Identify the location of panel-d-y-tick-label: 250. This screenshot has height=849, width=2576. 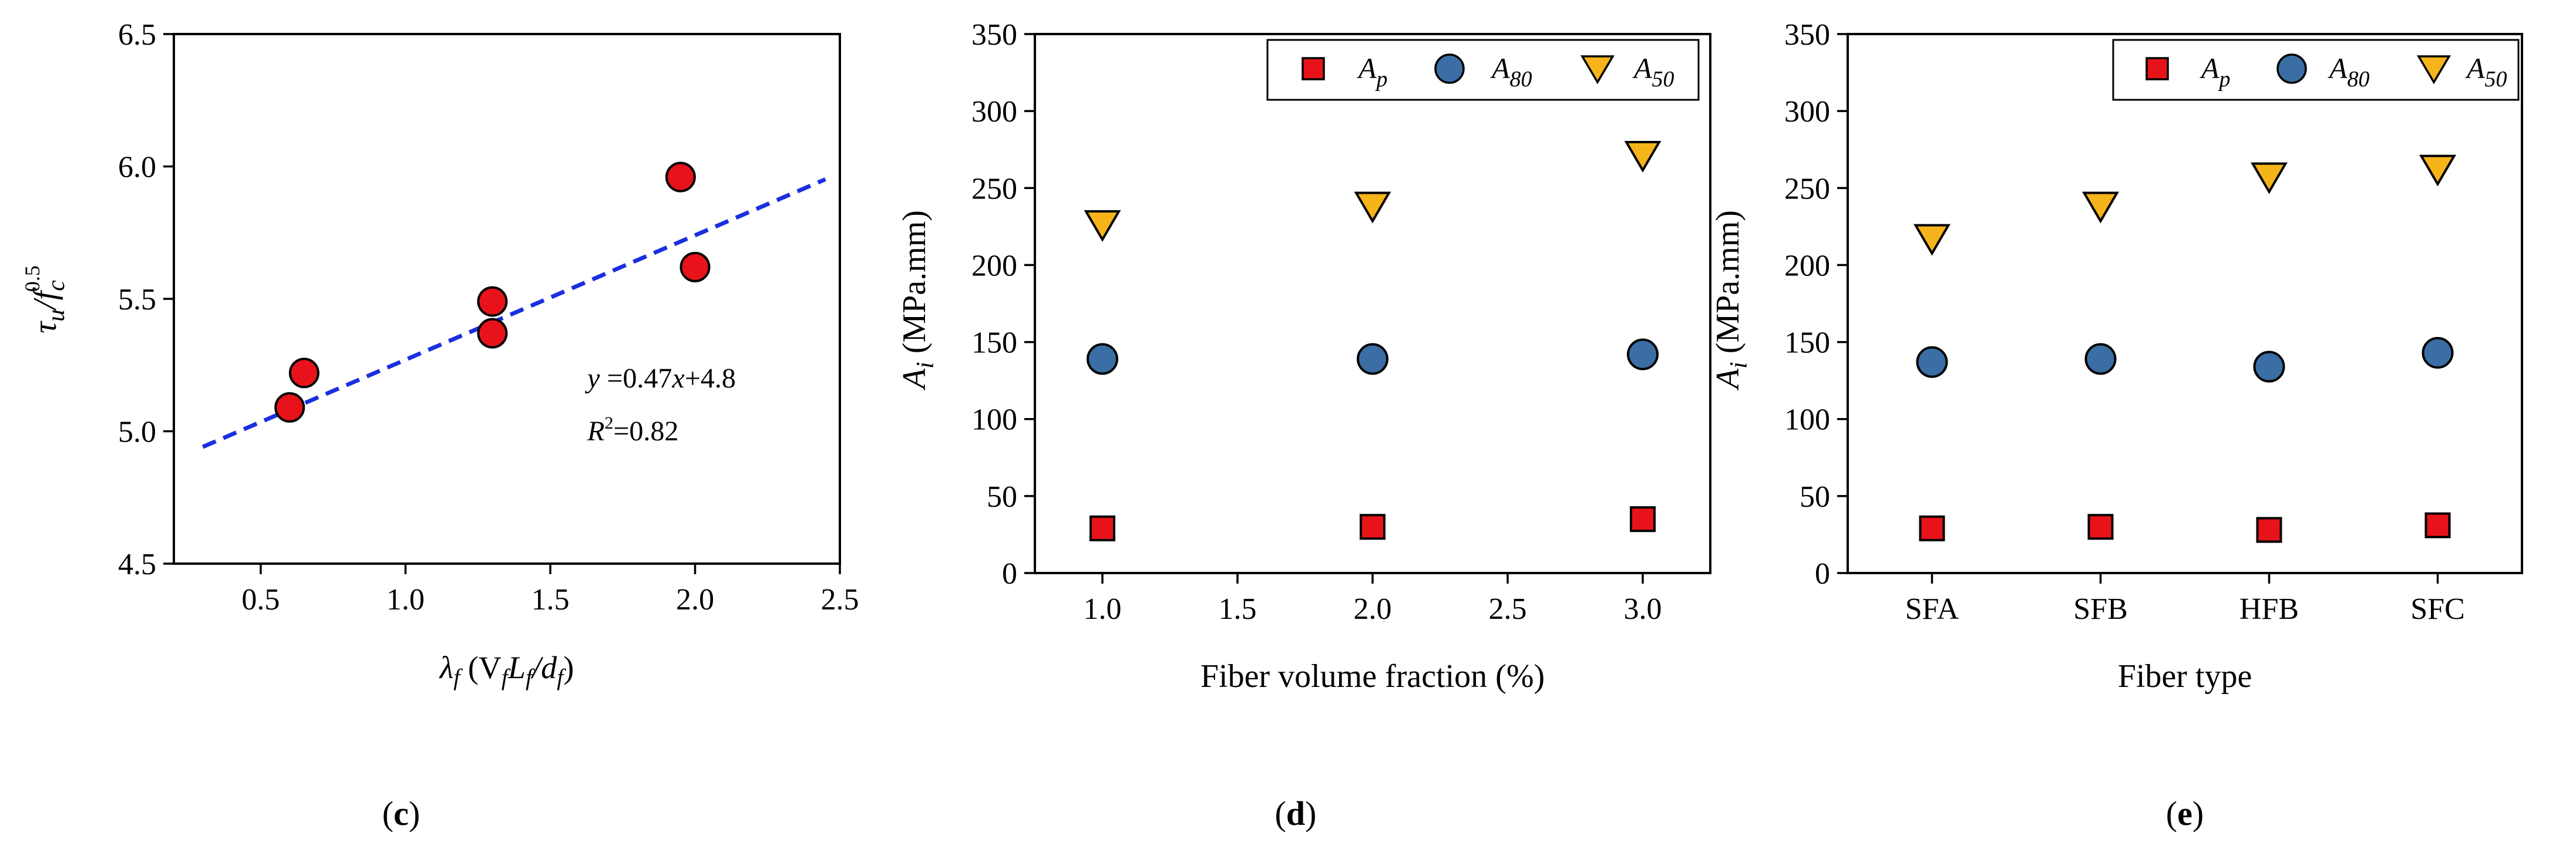
(994, 188).